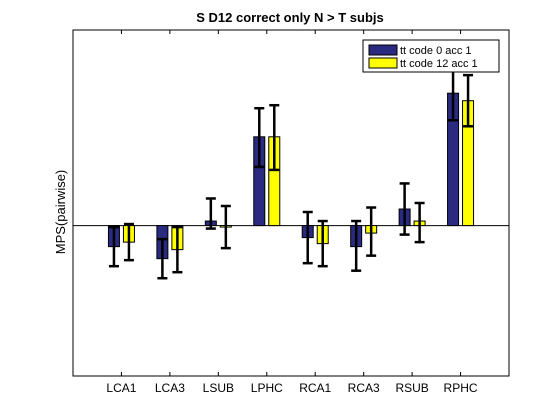 The image size is (560, 420). What do you see at coordinates (121, 388) in the screenshot?
I see `x-tick-label-lca1: LCA1` at bounding box center [121, 388].